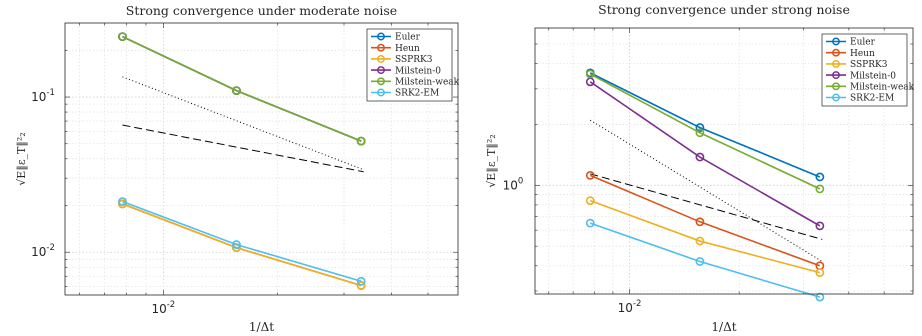 Image resolution: width=922 pixels, height=336 pixels. Describe the element at coordinates (261, 10) in the screenshot. I see `chart-title: Strong convergence under moderate noise` at that location.